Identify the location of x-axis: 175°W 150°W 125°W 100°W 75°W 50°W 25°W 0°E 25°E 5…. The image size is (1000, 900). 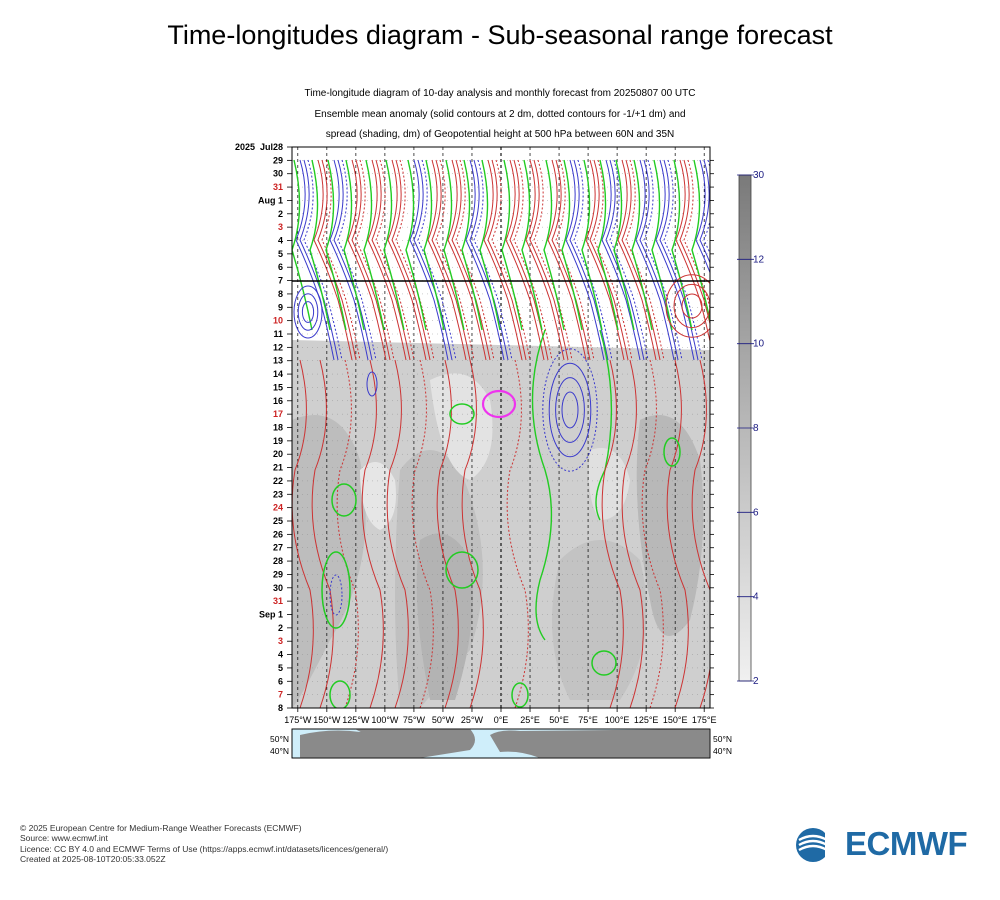
(500, 716).